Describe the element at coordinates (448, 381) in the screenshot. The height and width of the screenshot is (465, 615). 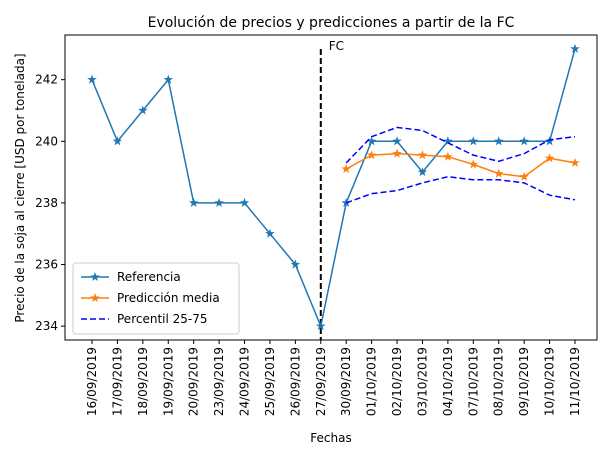
I see `x-tick-label: 04/10/2019` at that location.